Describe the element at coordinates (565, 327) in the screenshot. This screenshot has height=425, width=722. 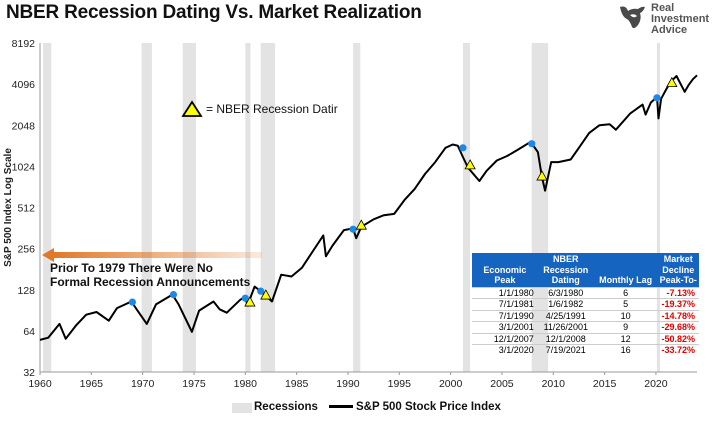
I see `table-cell: 11/26/2001` at that location.